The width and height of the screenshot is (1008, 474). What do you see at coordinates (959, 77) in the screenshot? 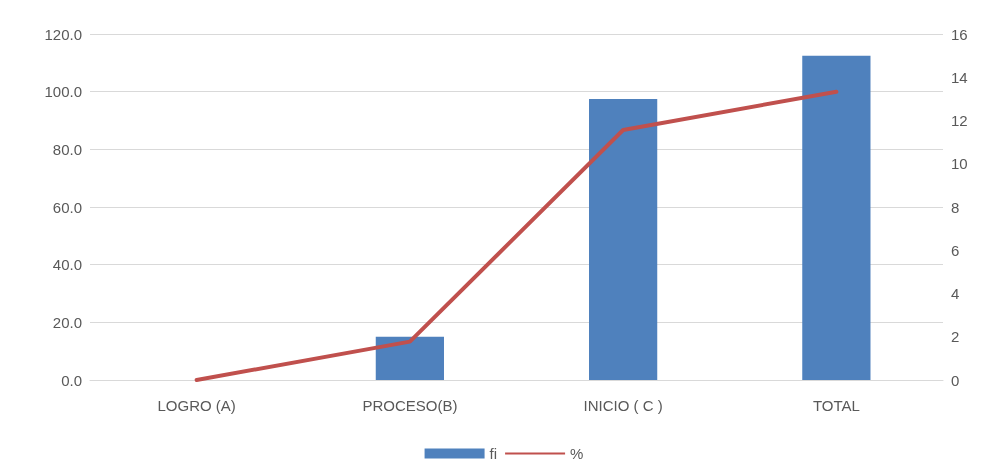
I see `y2-tick-label: 14` at bounding box center [959, 77].